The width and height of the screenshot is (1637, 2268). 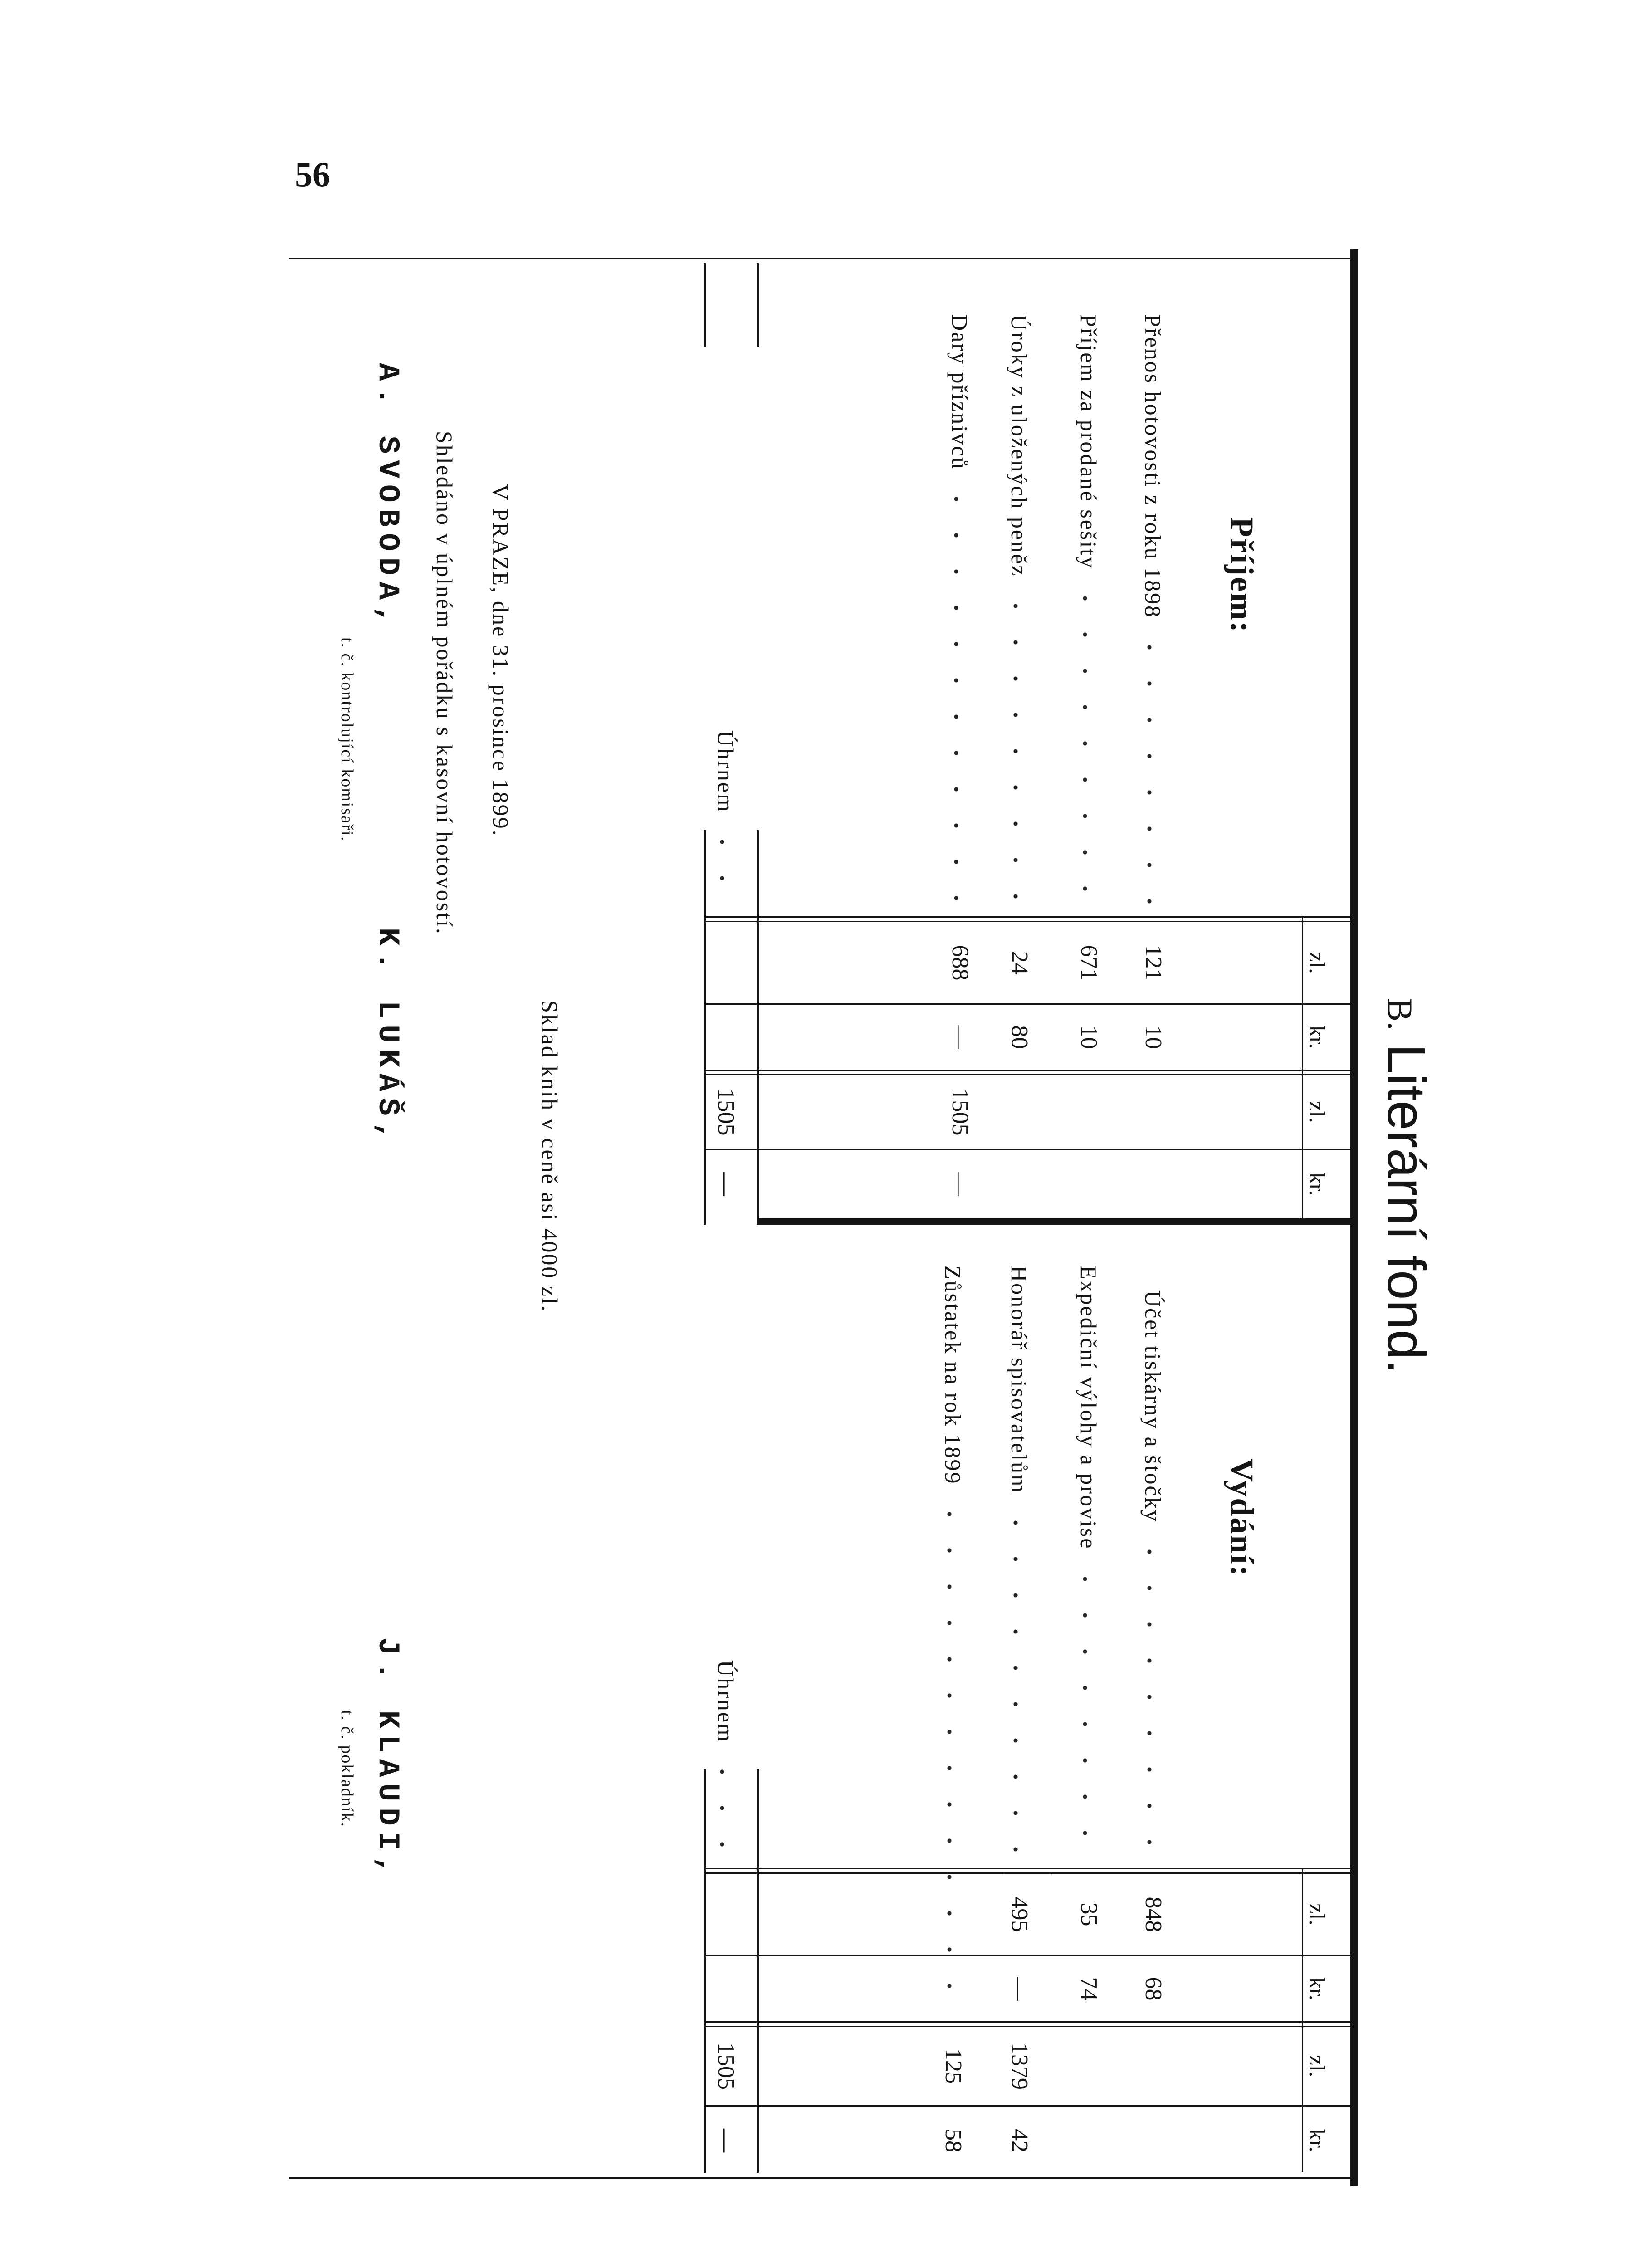 What do you see at coordinates (1153, 1406) in the screenshot?
I see `row-label: Účet tiskárny a štočky` at bounding box center [1153, 1406].